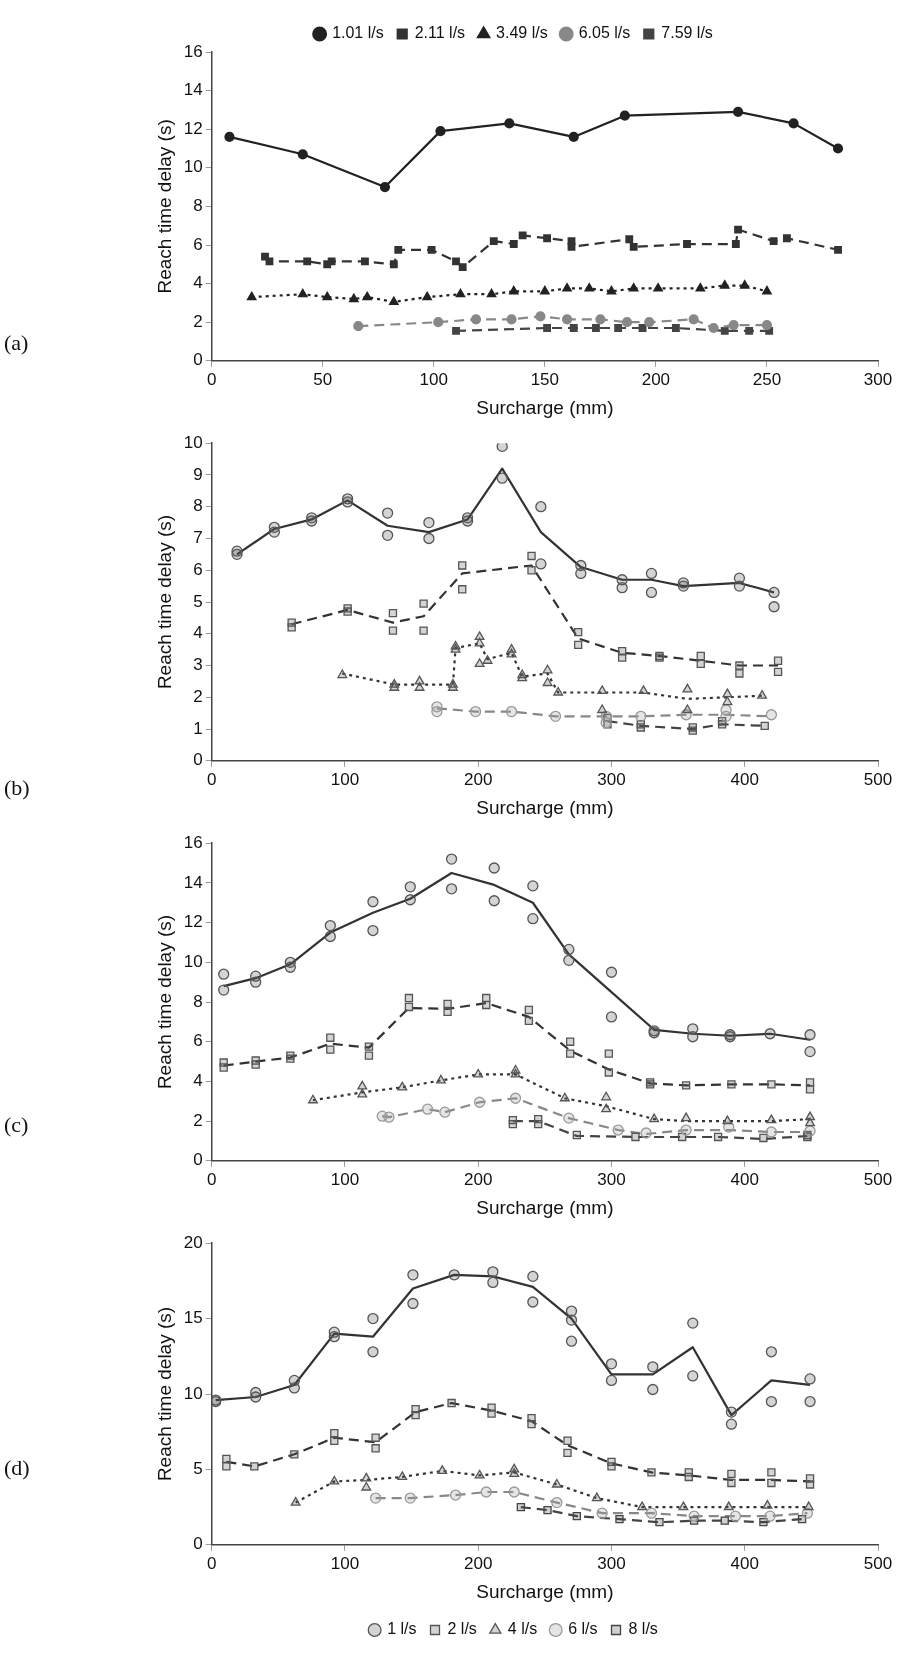 The width and height of the screenshot is (900, 1654). What do you see at coordinates (462, 1629) in the screenshot?
I see `legend-label: 2 l/s` at bounding box center [462, 1629].